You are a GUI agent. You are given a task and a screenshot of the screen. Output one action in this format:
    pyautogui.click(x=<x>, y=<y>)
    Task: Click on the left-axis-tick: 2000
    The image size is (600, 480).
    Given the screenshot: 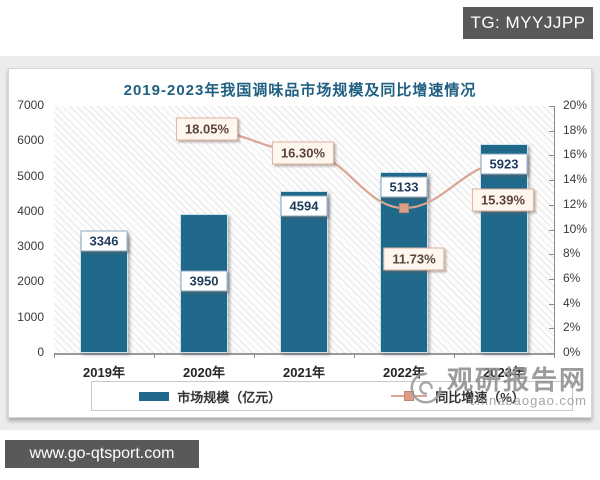 What is the action you would take?
    pyautogui.click(x=30, y=281)
    